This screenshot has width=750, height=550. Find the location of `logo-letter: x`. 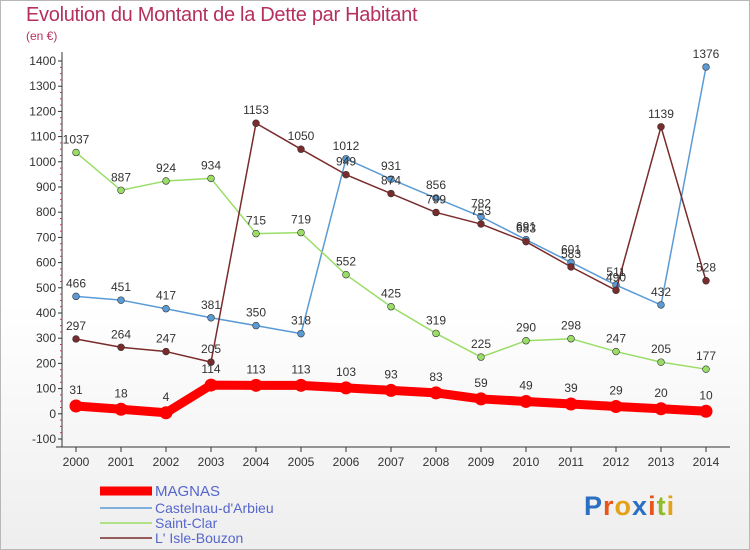

logo-letter: x is located at coordinates (640, 506).